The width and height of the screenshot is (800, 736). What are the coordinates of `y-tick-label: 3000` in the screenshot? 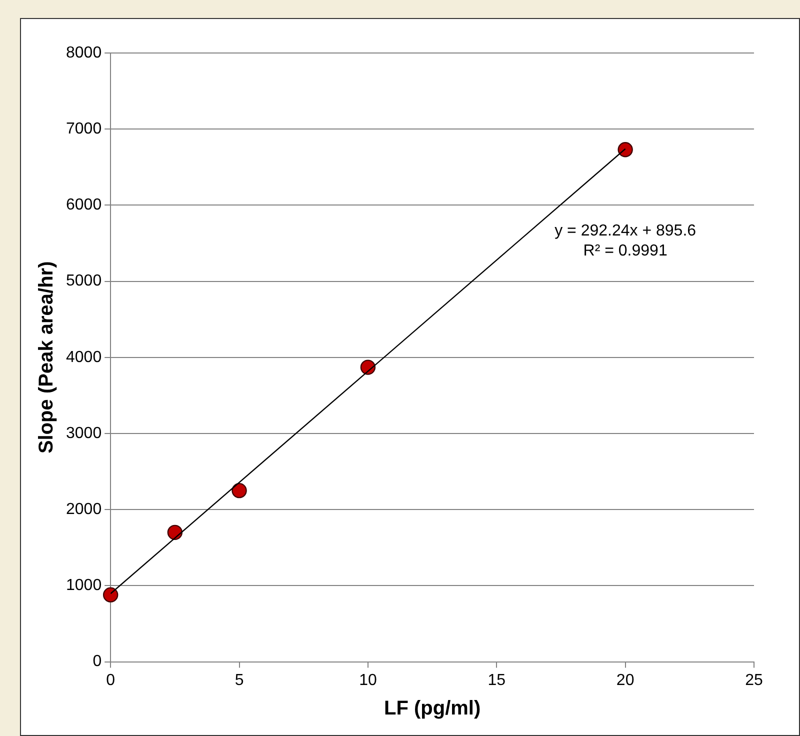 It's located at (84, 433).